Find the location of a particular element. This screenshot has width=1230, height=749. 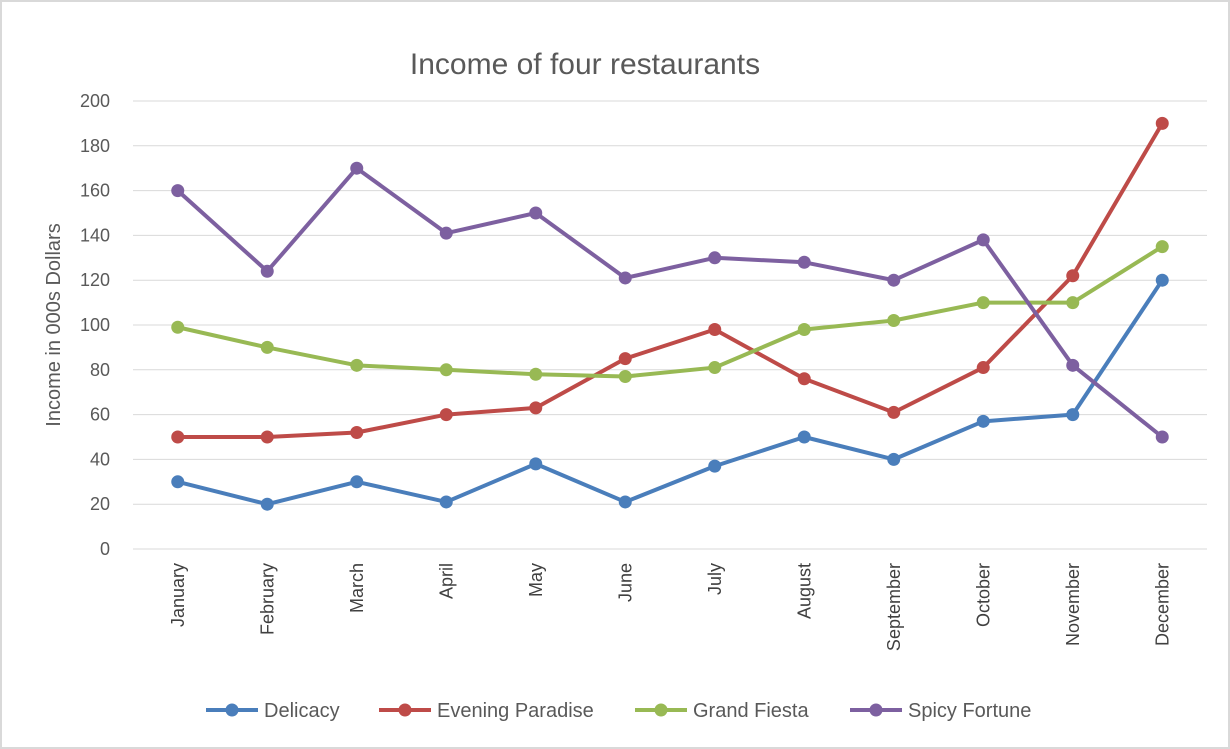

y-tick-label: 60 is located at coordinates (100, 415).